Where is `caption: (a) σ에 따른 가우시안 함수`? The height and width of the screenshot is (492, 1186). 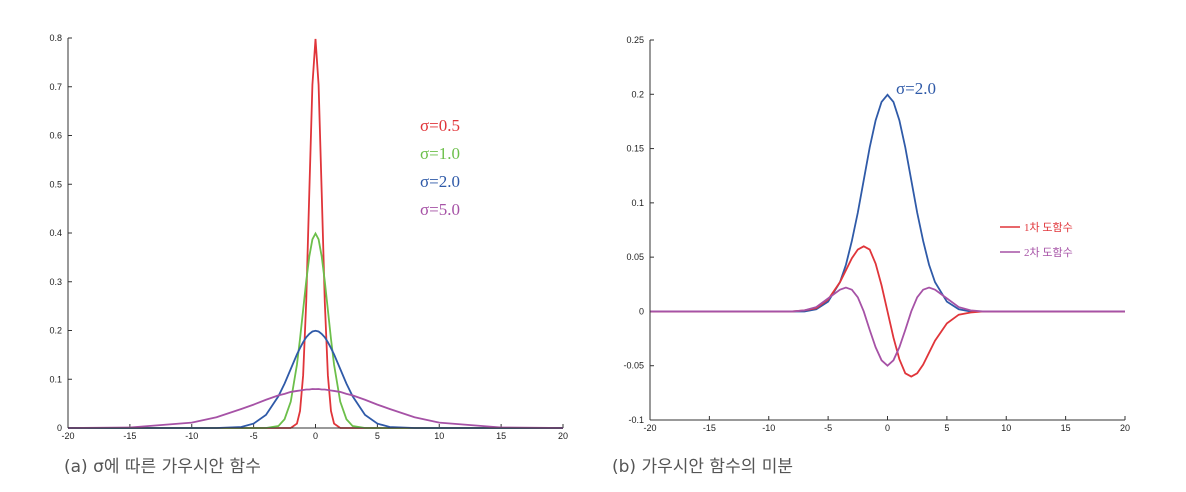 caption: (a) σ에 따른 가우시안 함수 is located at coordinates (162, 467).